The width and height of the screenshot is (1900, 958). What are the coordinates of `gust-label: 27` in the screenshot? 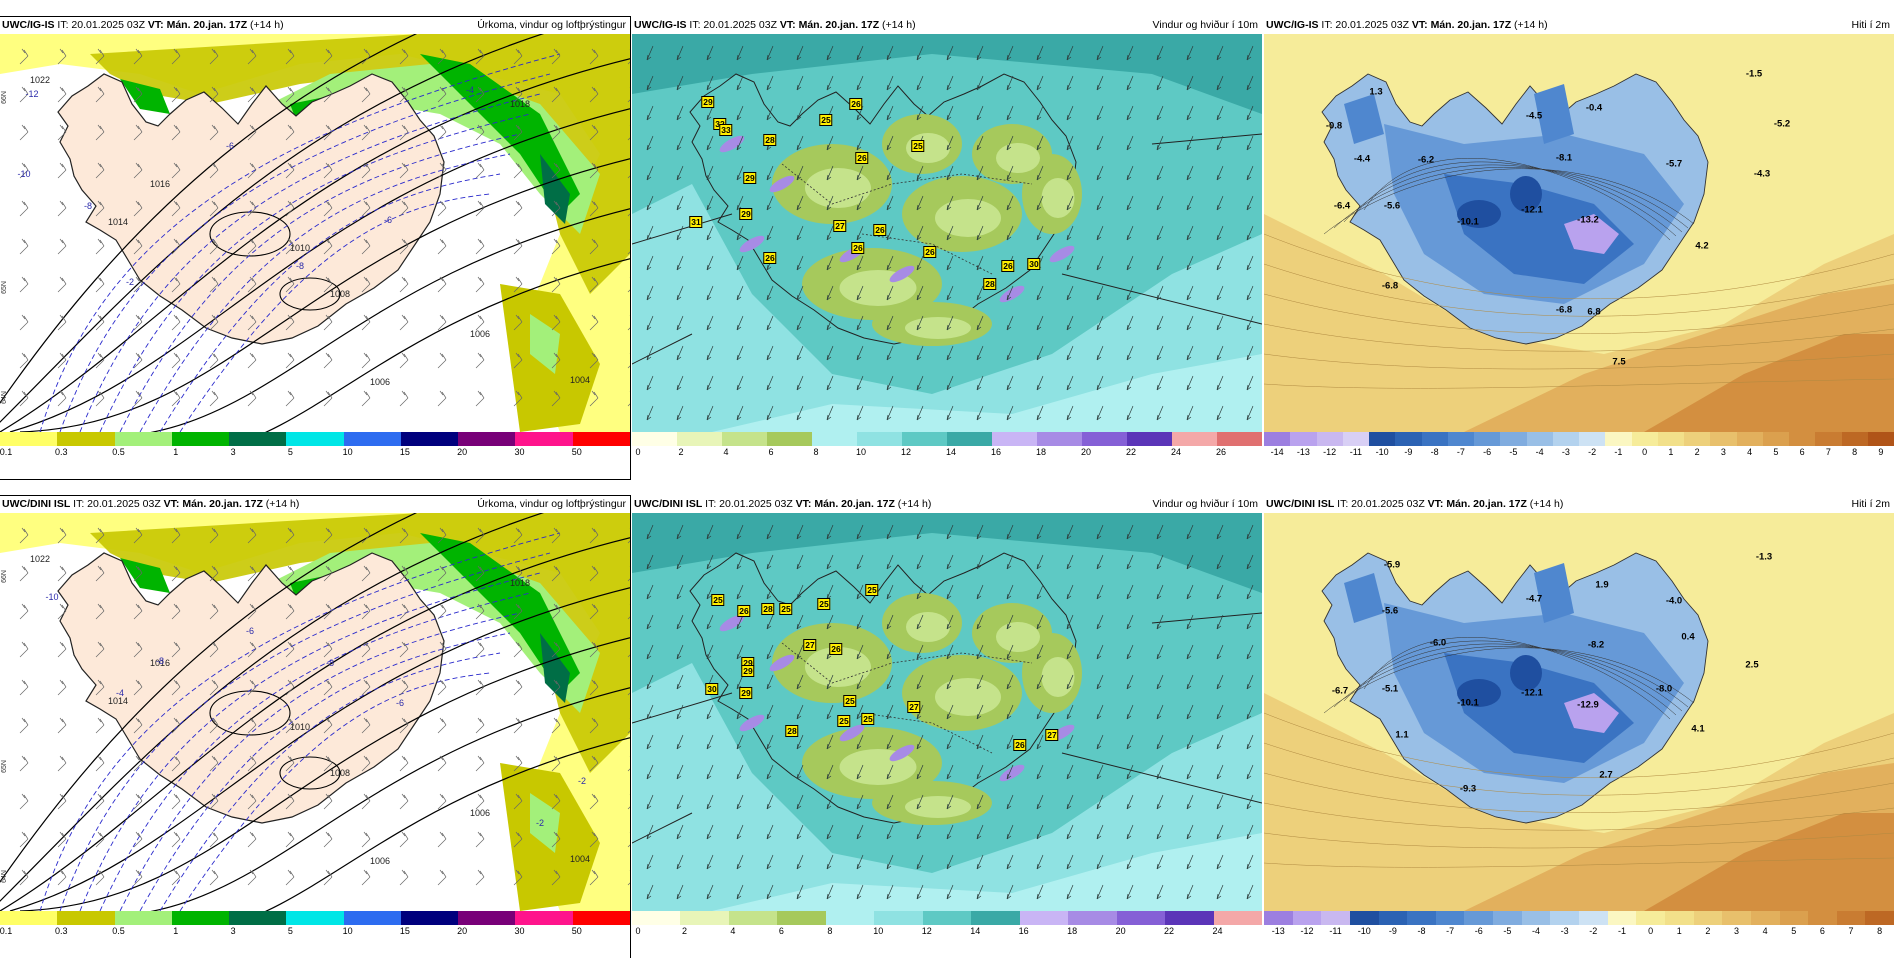 It's located at (840, 226).